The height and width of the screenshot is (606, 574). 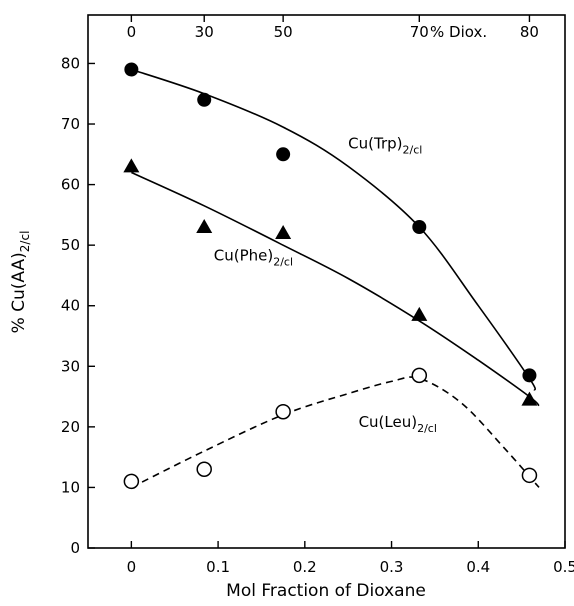 What do you see at coordinates (458, 32) in the screenshot?
I see `top-axis-label: % Diox.` at bounding box center [458, 32].